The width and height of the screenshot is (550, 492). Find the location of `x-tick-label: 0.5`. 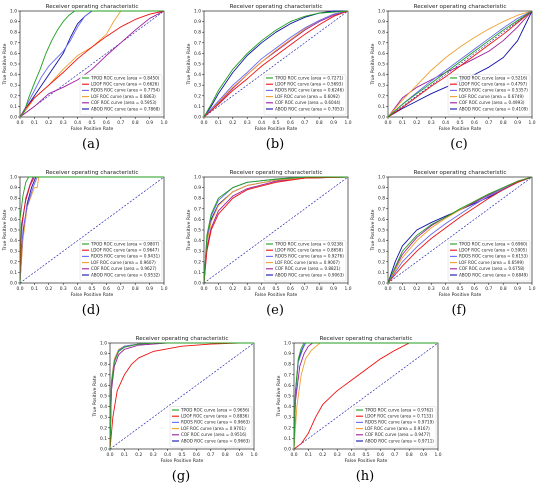

x-tick-label: 0.5 is located at coordinates (276, 123).